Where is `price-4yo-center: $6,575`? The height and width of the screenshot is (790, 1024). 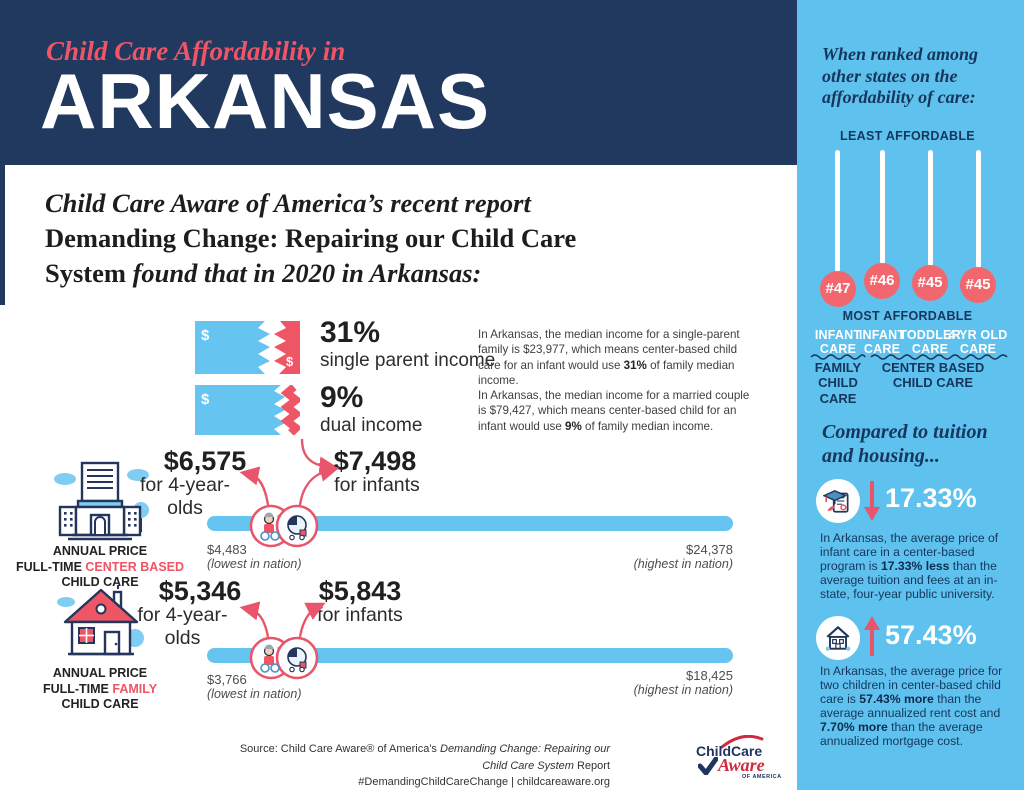 price-4yo-center: $6,575 is located at coordinates (205, 461).